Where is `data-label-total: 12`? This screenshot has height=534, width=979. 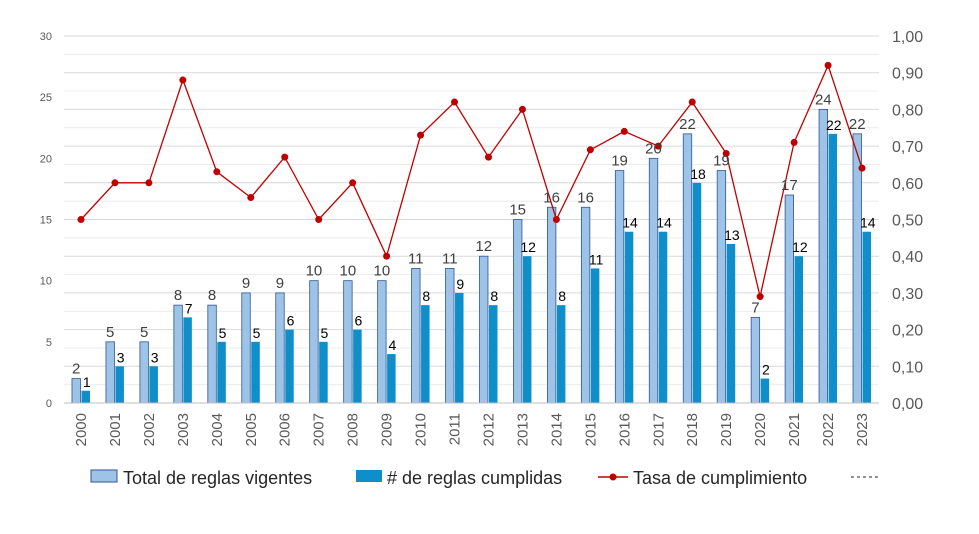
data-label-total: 12 is located at coordinates (483, 246).